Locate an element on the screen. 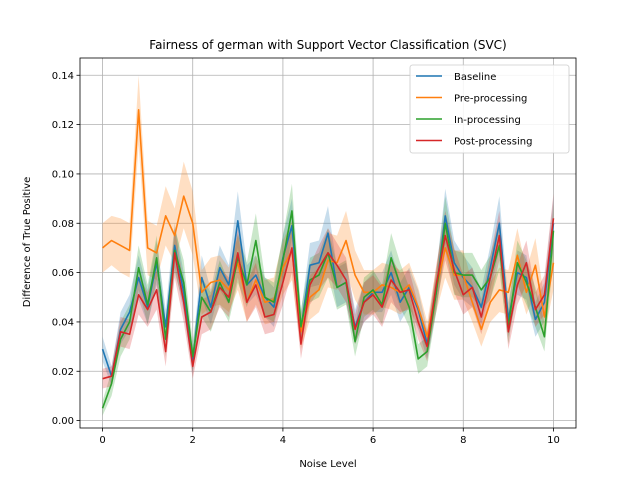 The width and height of the screenshot is (640, 480). y-tick-label: 0.14 is located at coordinates (63, 76).